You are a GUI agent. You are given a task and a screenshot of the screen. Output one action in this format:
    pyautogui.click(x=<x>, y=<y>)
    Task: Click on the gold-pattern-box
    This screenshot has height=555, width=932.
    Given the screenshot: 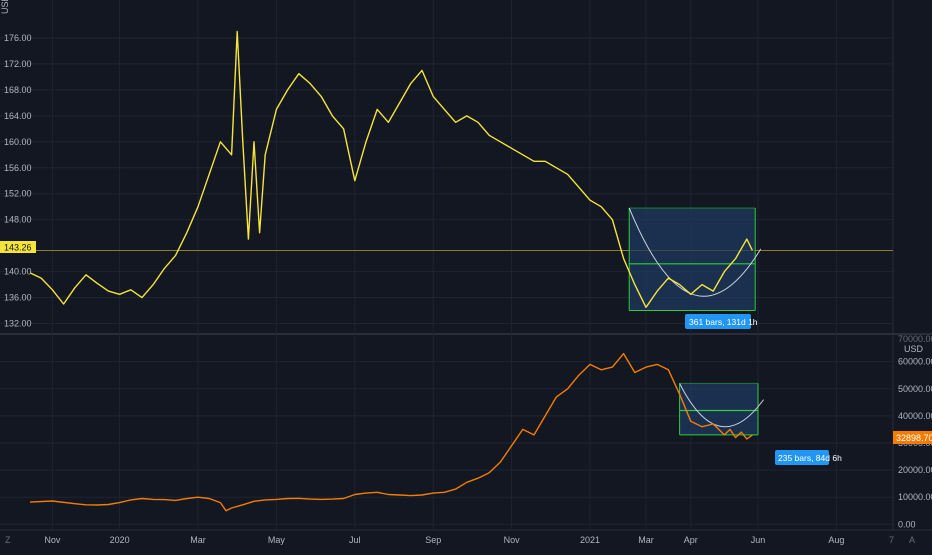 What is the action you would take?
    pyautogui.click(x=692, y=259)
    